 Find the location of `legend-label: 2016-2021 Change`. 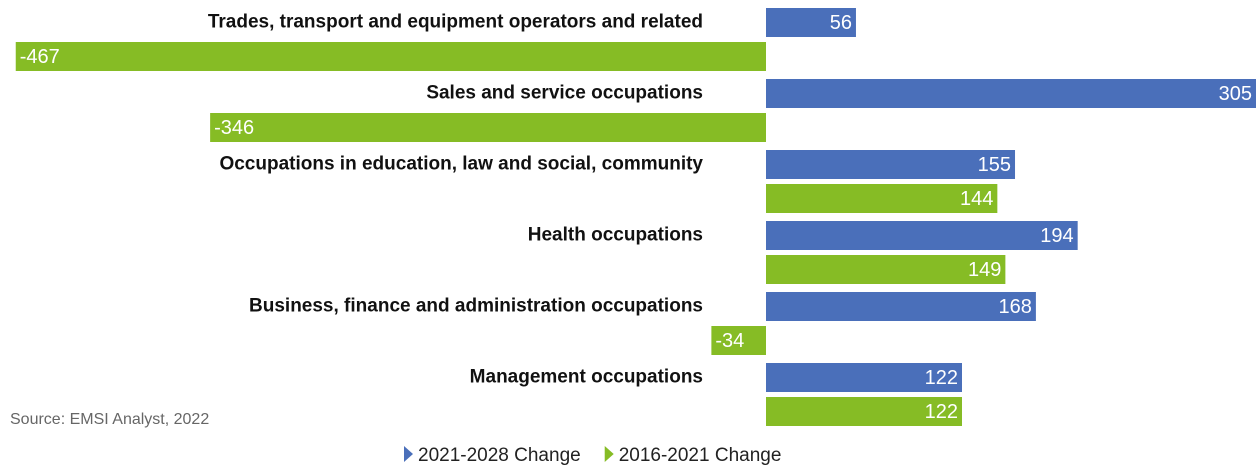

legend-label: 2016-2021 Change is located at coordinates (700, 455).